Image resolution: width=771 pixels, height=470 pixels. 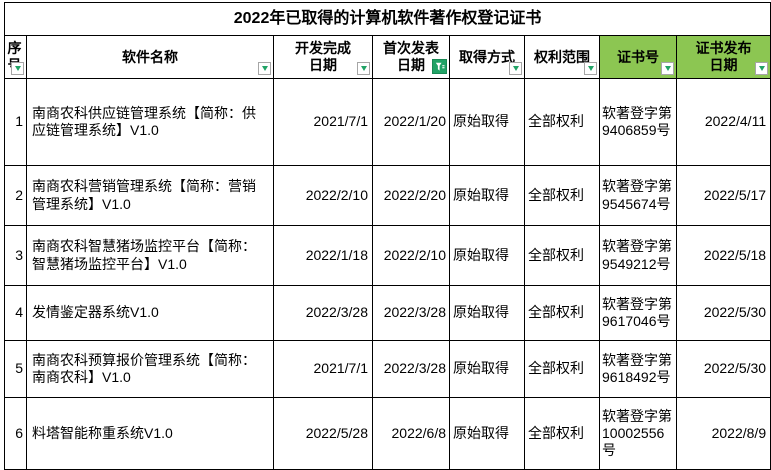 I want to click on column-header-label: 证书号, so click(x=638, y=56).